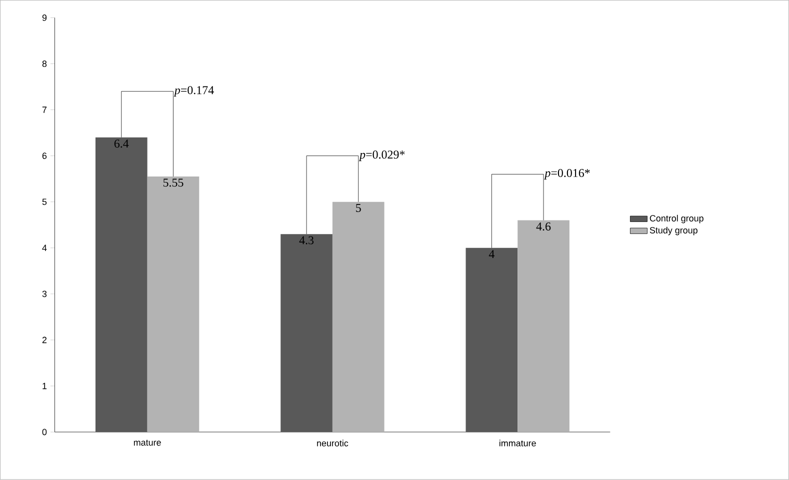  I want to click on data-label: 4.3, so click(306, 240).